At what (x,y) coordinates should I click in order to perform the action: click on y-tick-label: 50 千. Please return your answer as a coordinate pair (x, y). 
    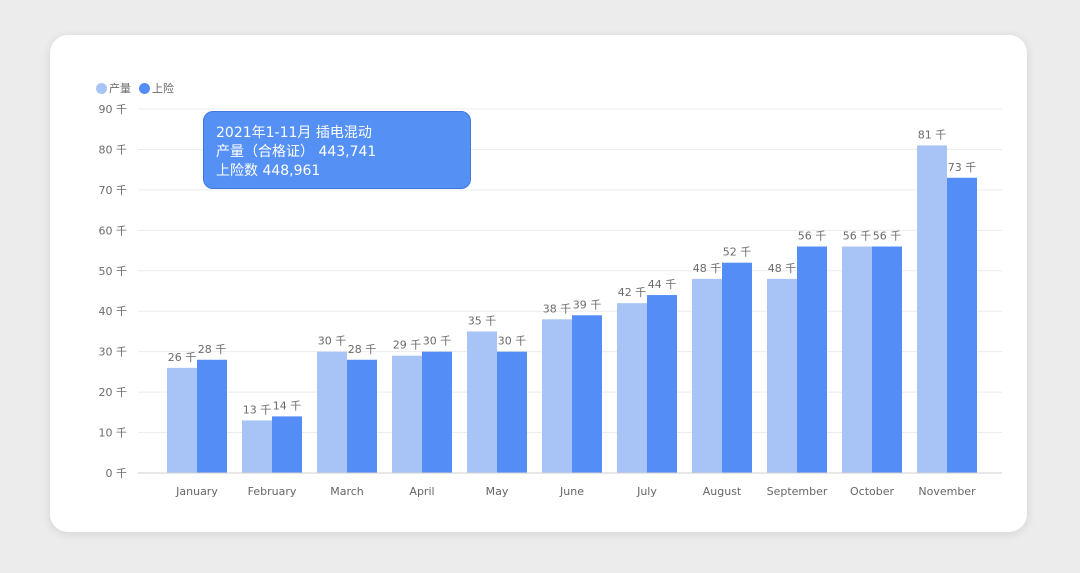
    Looking at the image, I should click on (113, 271).